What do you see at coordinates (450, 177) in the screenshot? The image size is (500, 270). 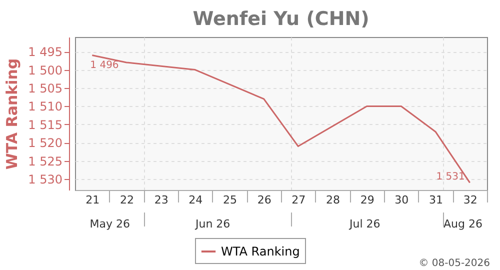 I see `data-label: 1 531` at bounding box center [450, 177].